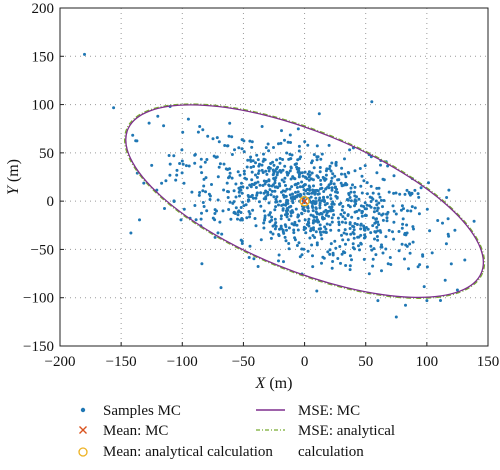  What do you see at coordinates (278, 383) in the screenshot?
I see `x-axis-unit: (m)` at bounding box center [278, 383].